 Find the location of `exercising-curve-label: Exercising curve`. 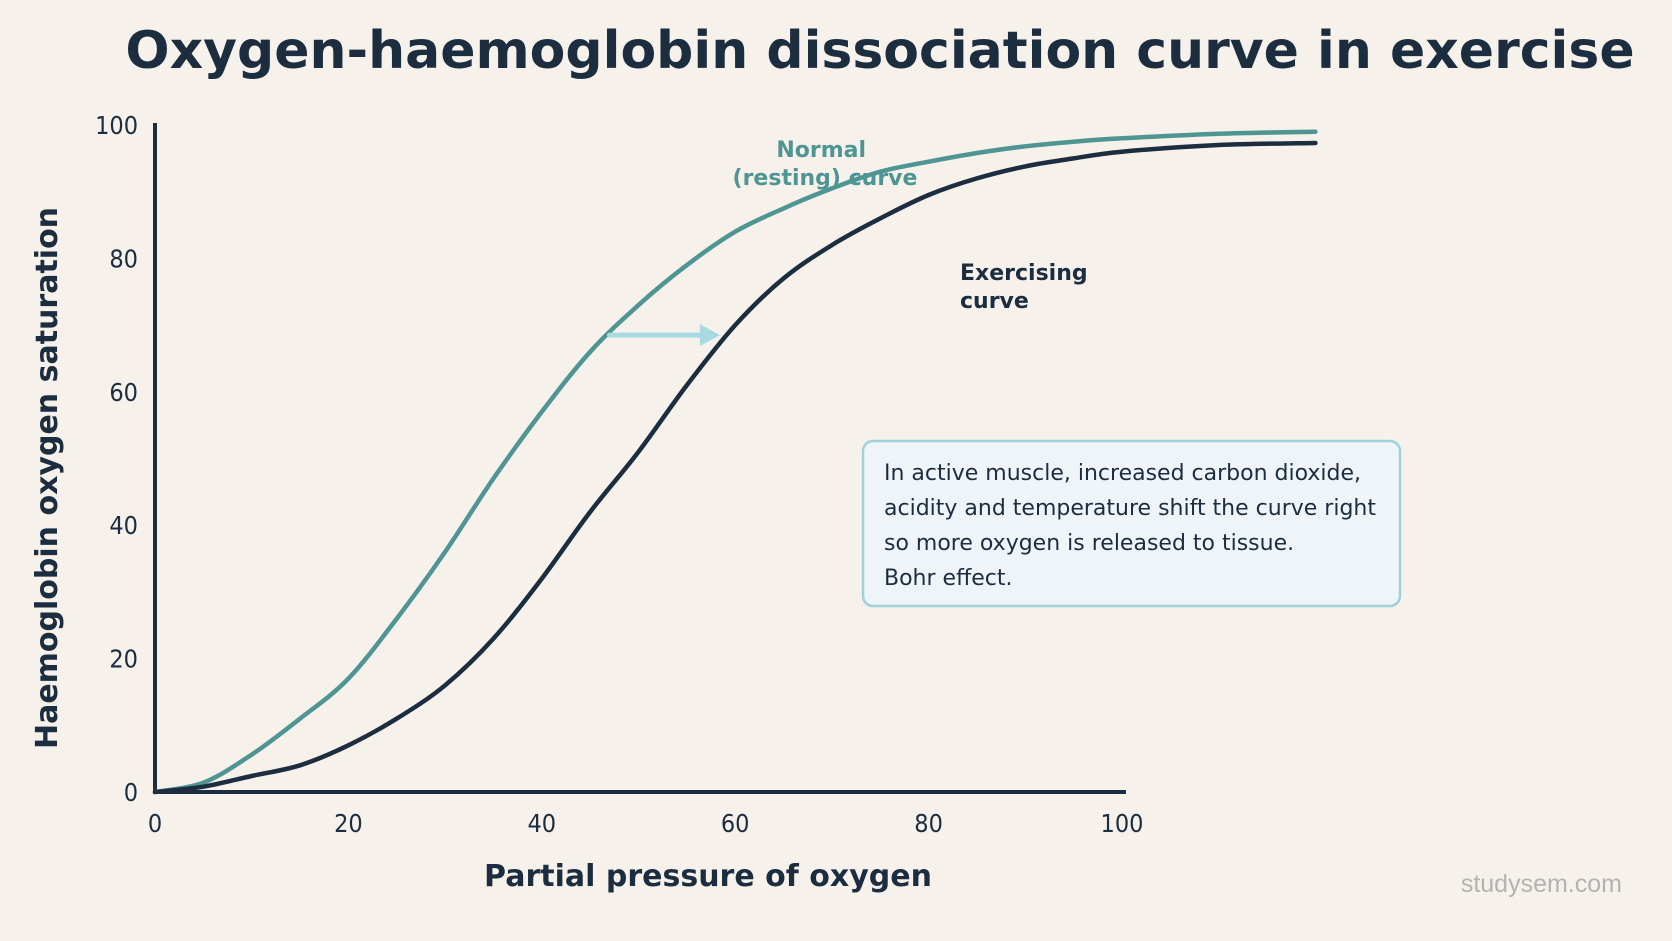

exercising-curve-label: Exercising curve is located at coordinates (1027, 287).